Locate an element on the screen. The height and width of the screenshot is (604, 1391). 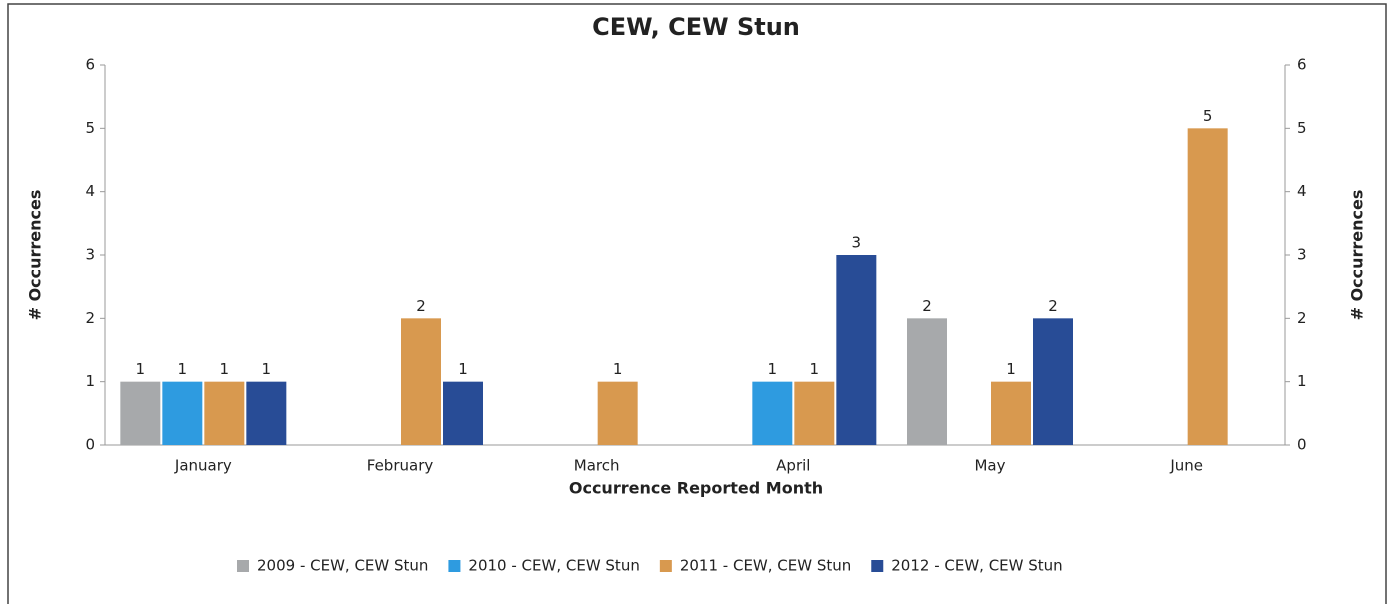
y2-tick-label: 6 is located at coordinates (1302, 65).